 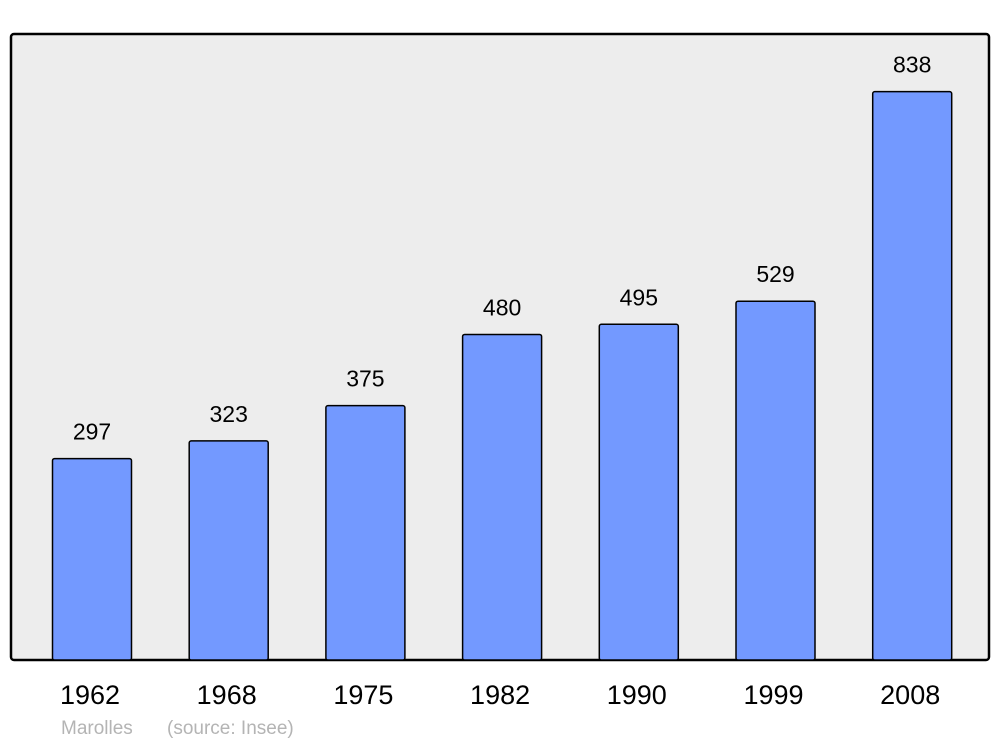 What do you see at coordinates (230, 728) in the screenshot?
I see `footer-source: (source: Insee)` at bounding box center [230, 728].